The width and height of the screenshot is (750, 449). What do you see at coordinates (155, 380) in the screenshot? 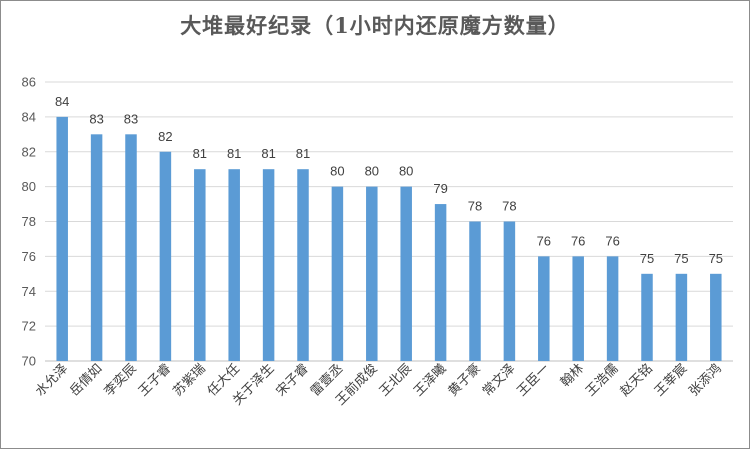
I see `category-label: 王子睿` at bounding box center [155, 380].